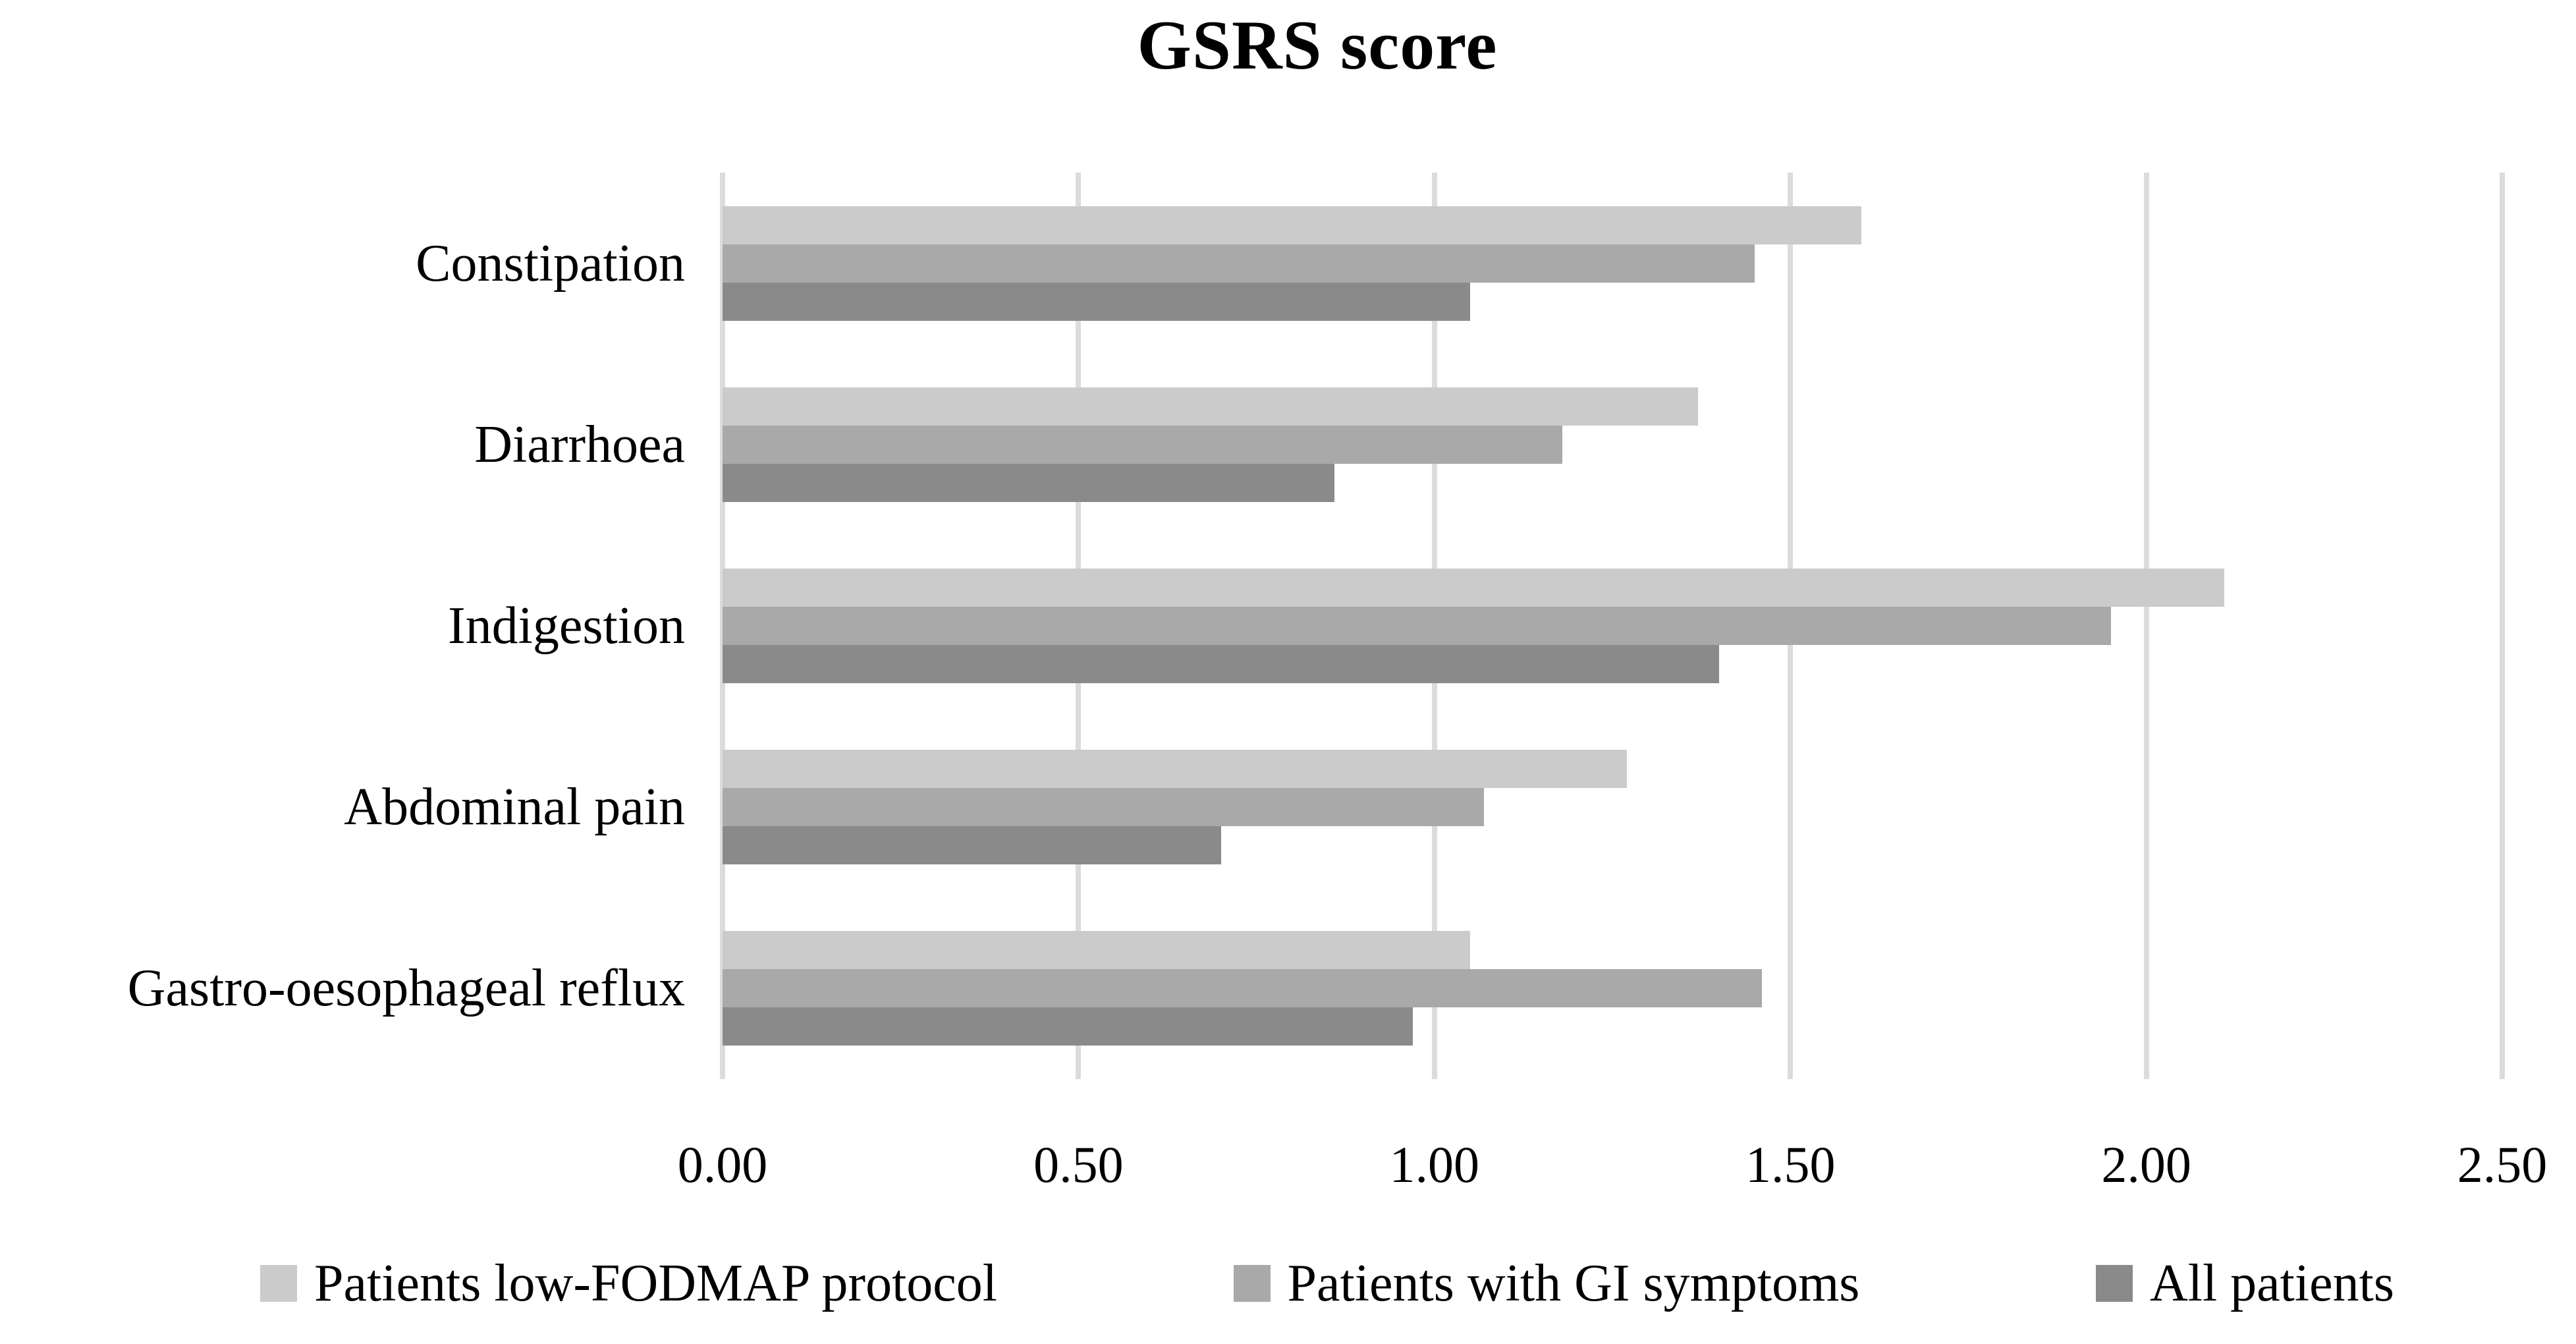 This screenshot has width=2576, height=1344. I want to click on x-tick-label: 0.50, so click(1078, 1164).